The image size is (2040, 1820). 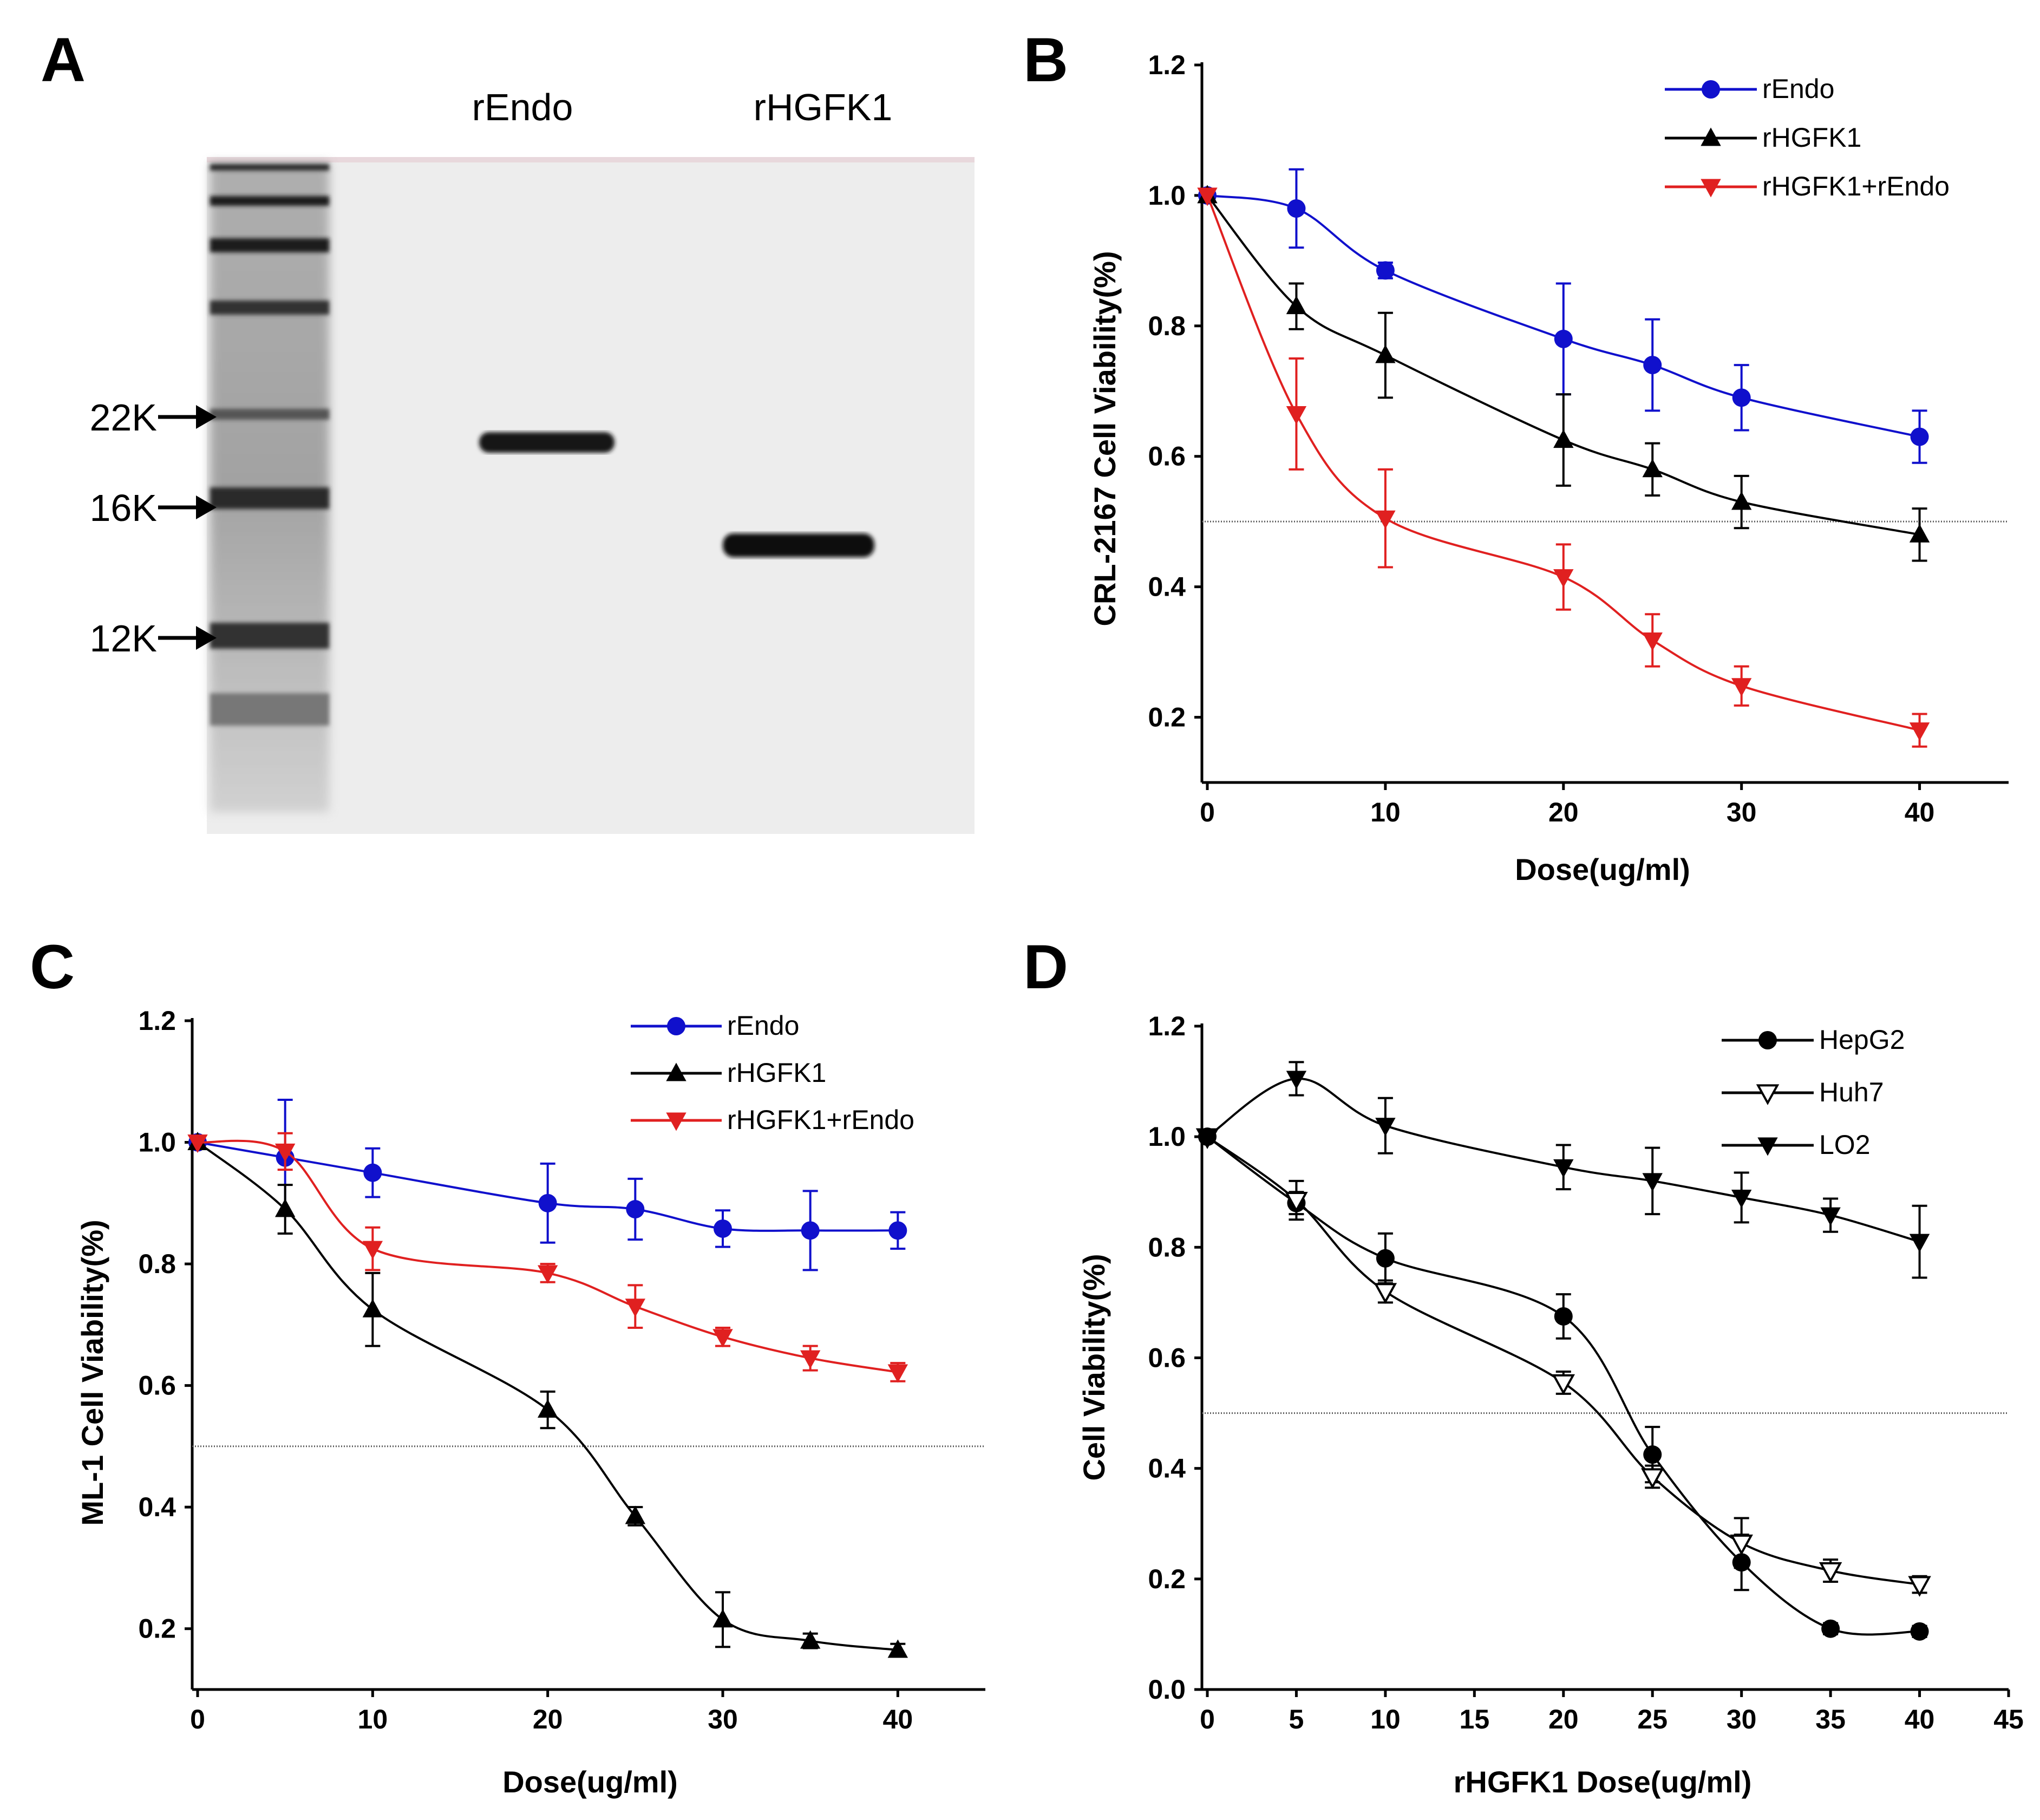 I want to click on marker-12k-label: 12K, so click(x=123, y=638).